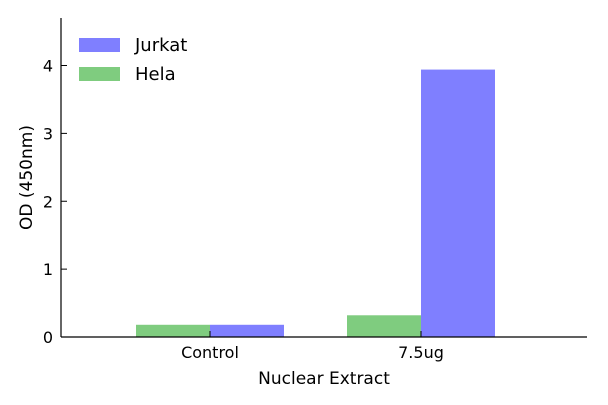 The height and width of the screenshot is (405, 608). Describe the element at coordinates (324, 379) in the screenshot. I see `x-axis-title: Nuclear Extract` at that location.